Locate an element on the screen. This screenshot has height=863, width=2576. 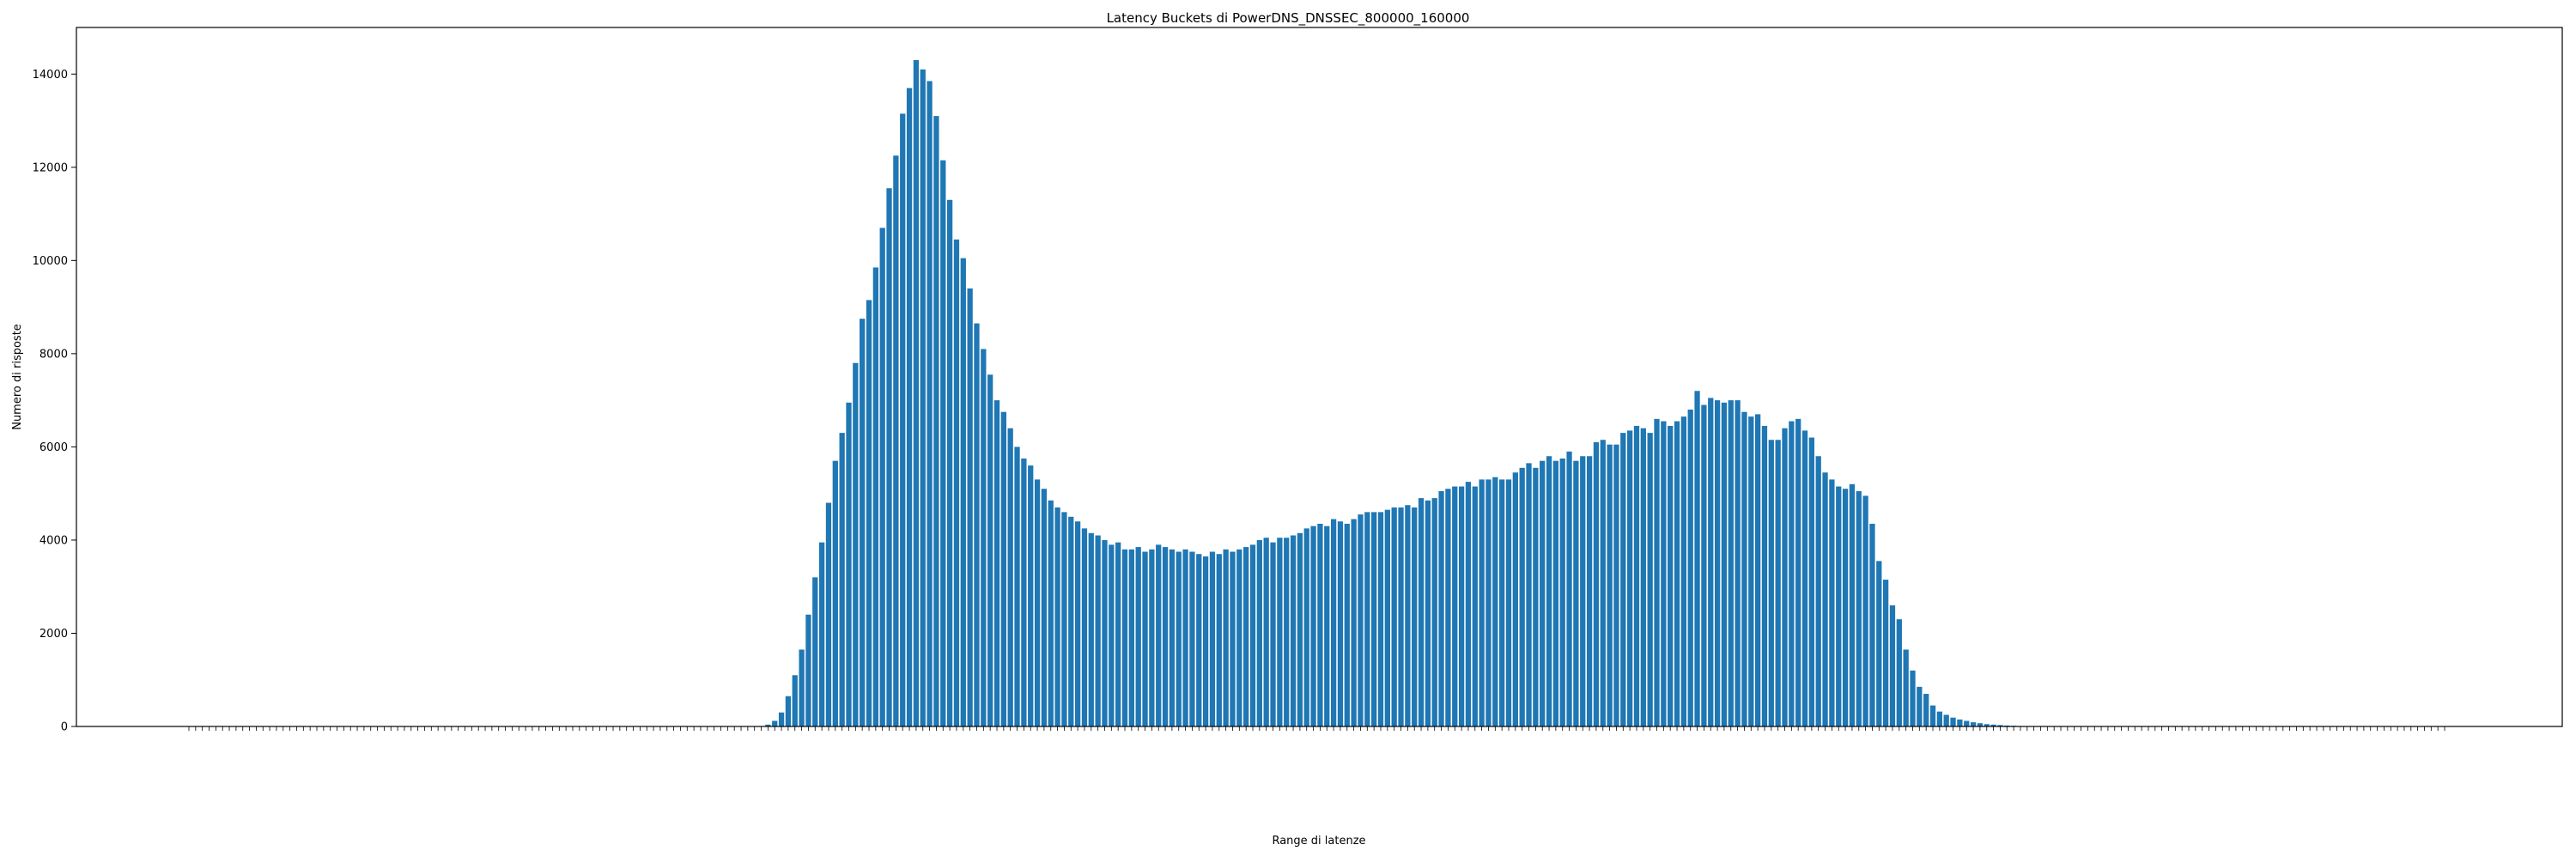
y-tick-label: 10000 is located at coordinates (50, 261).